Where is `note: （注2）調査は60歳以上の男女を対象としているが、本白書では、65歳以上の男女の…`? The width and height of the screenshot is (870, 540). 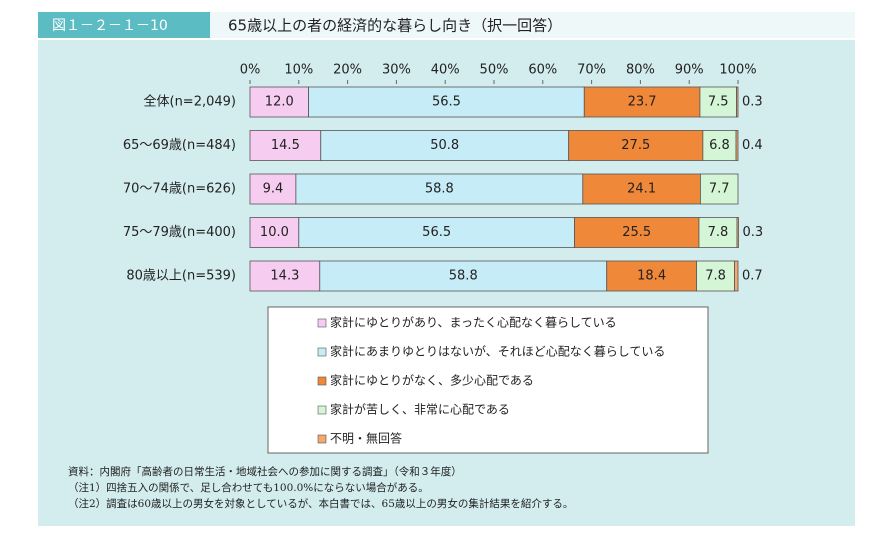
note: （注2）調査は60歳以上の男女を対象としているが、本白書では、65歳以上の男女の… is located at coordinates (320, 503).